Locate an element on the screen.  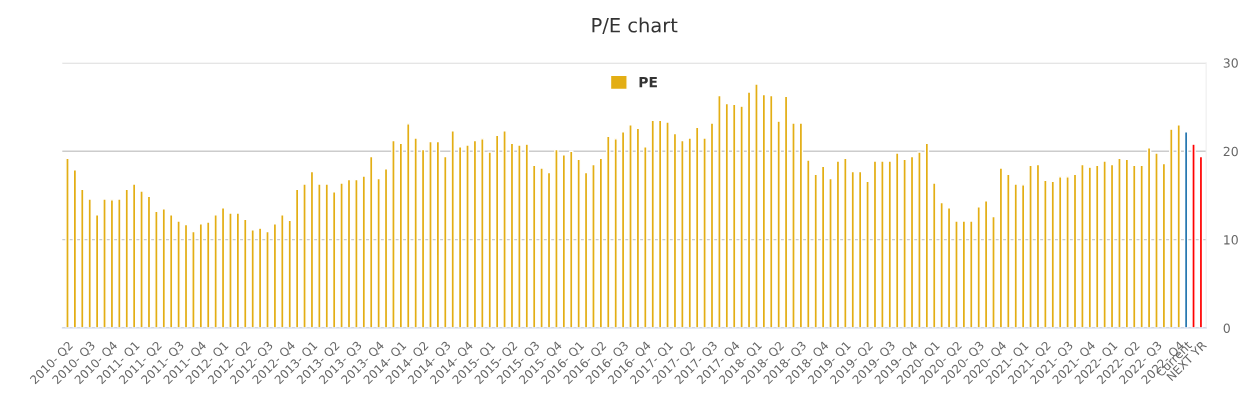
y-tick-label: 30 is located at coordinates (1230, 63).